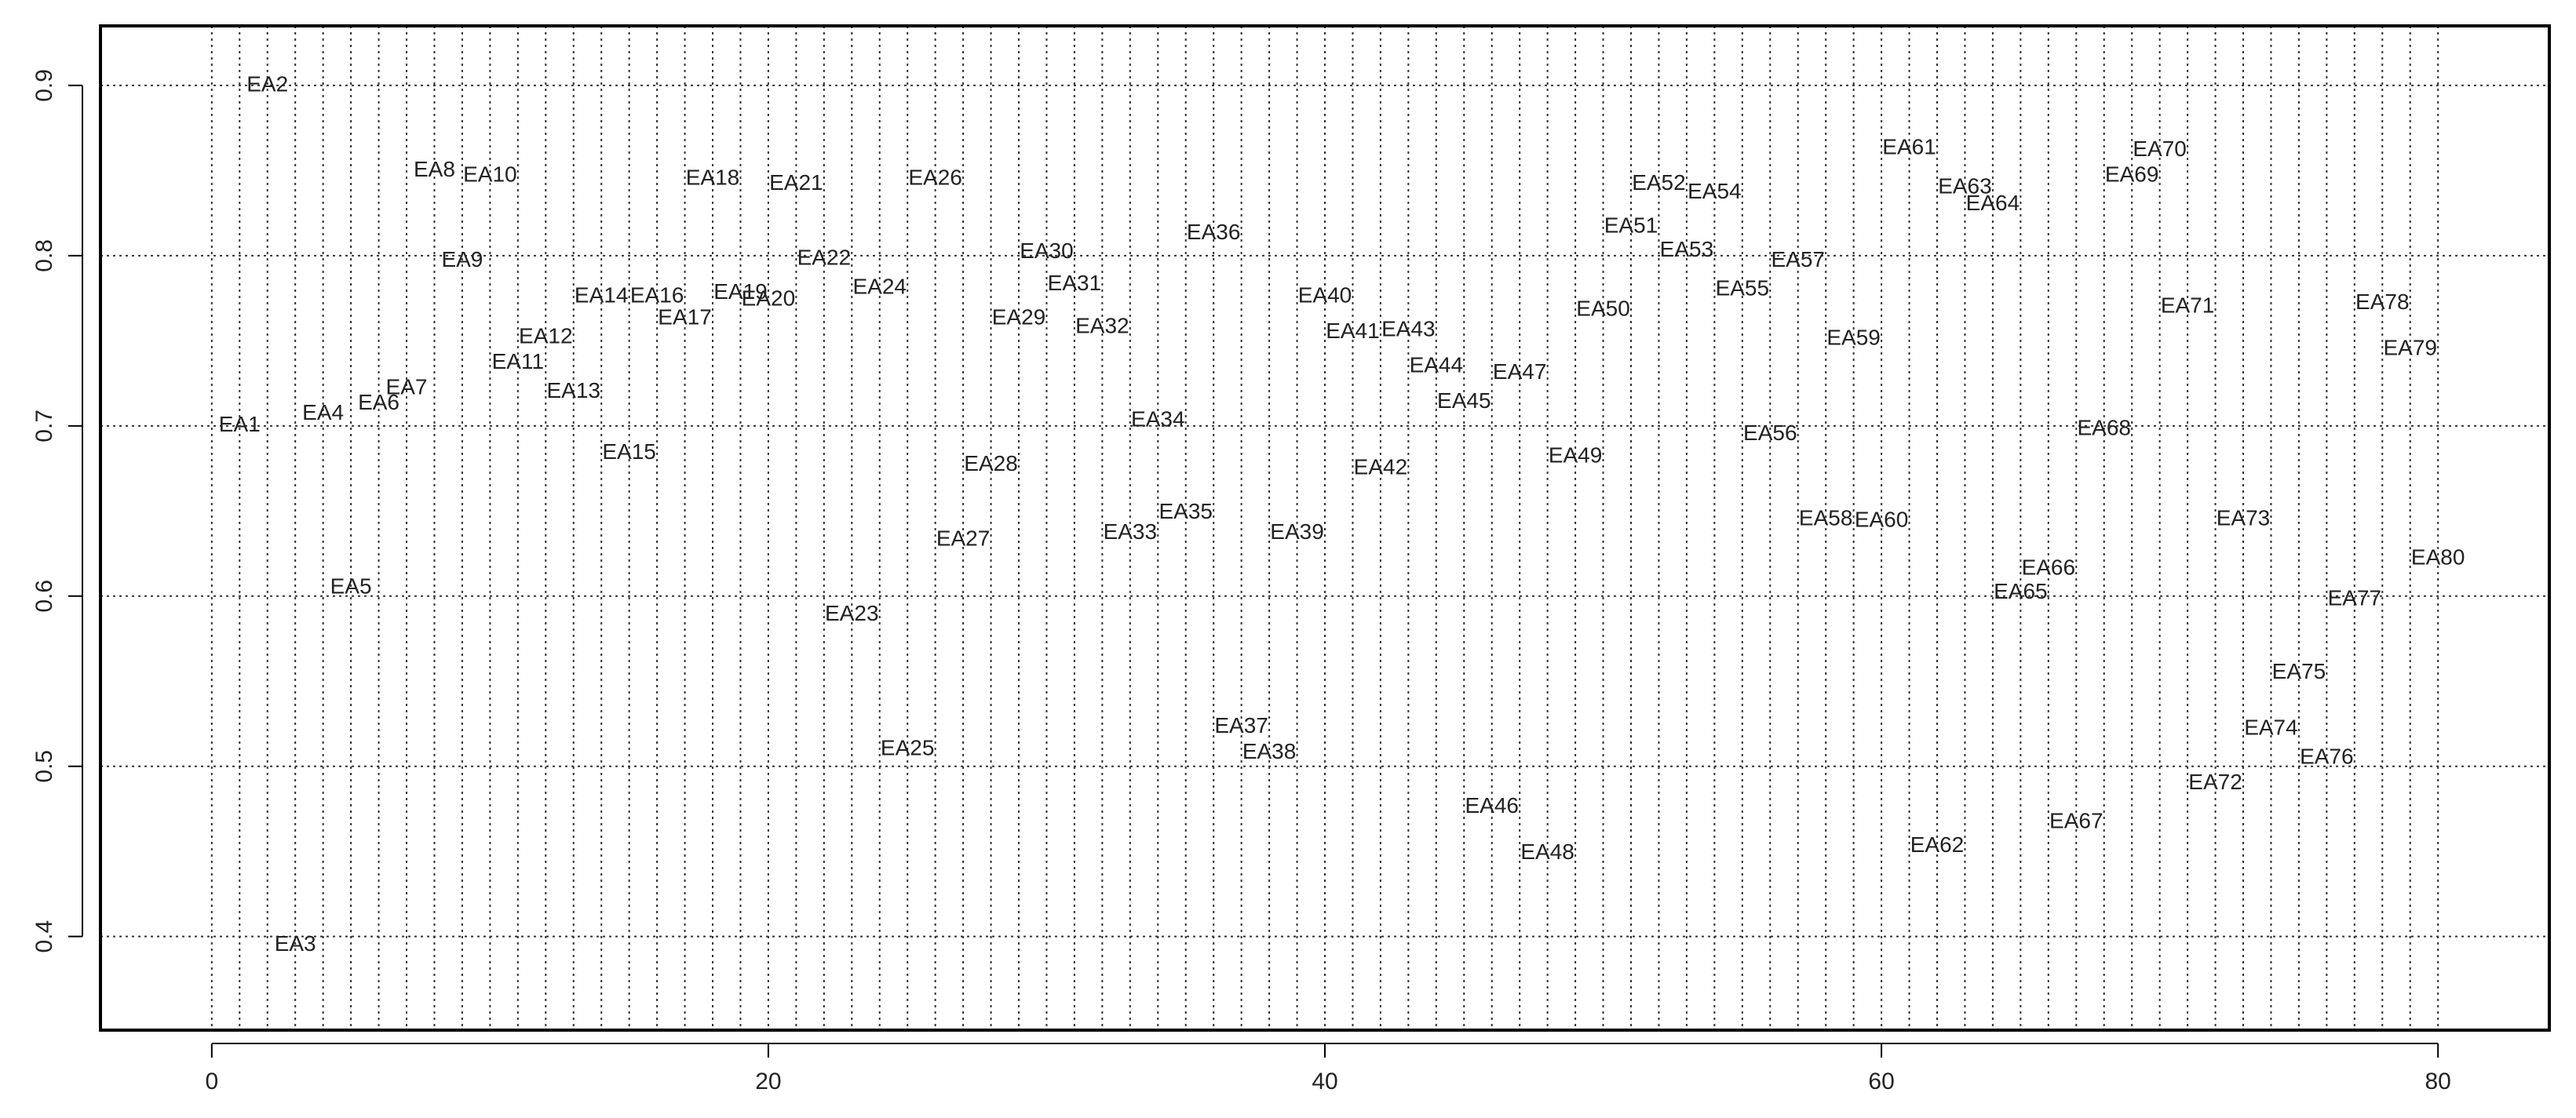 This screenshot has height=1118, width=2576. Describe the element at coordinates (1798, 259) in the screenshot. I see `point-label: EA57` at that location.